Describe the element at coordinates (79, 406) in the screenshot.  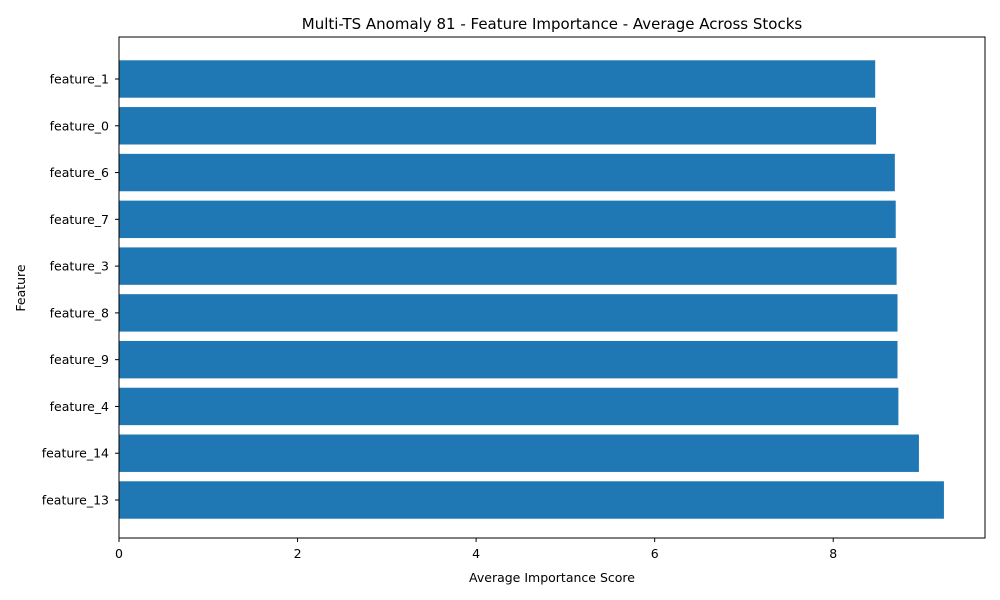
I see `y-tick-label: feature_4` at that location.